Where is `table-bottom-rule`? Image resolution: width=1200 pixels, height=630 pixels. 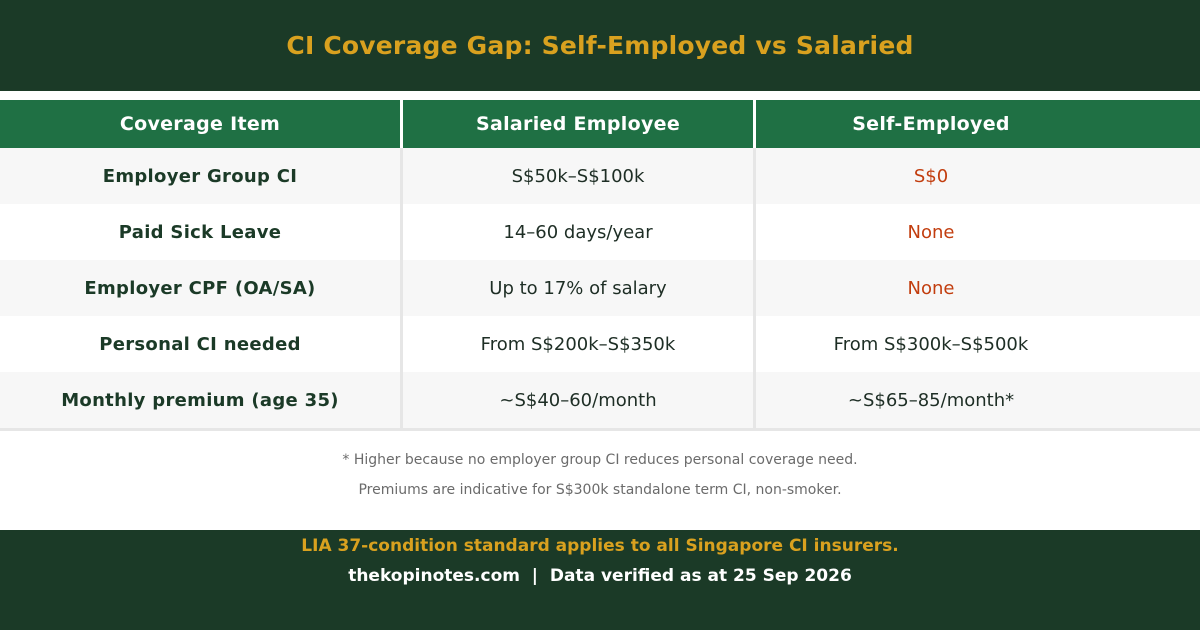 table-bottom-rule is located at coordinates (600, 429).